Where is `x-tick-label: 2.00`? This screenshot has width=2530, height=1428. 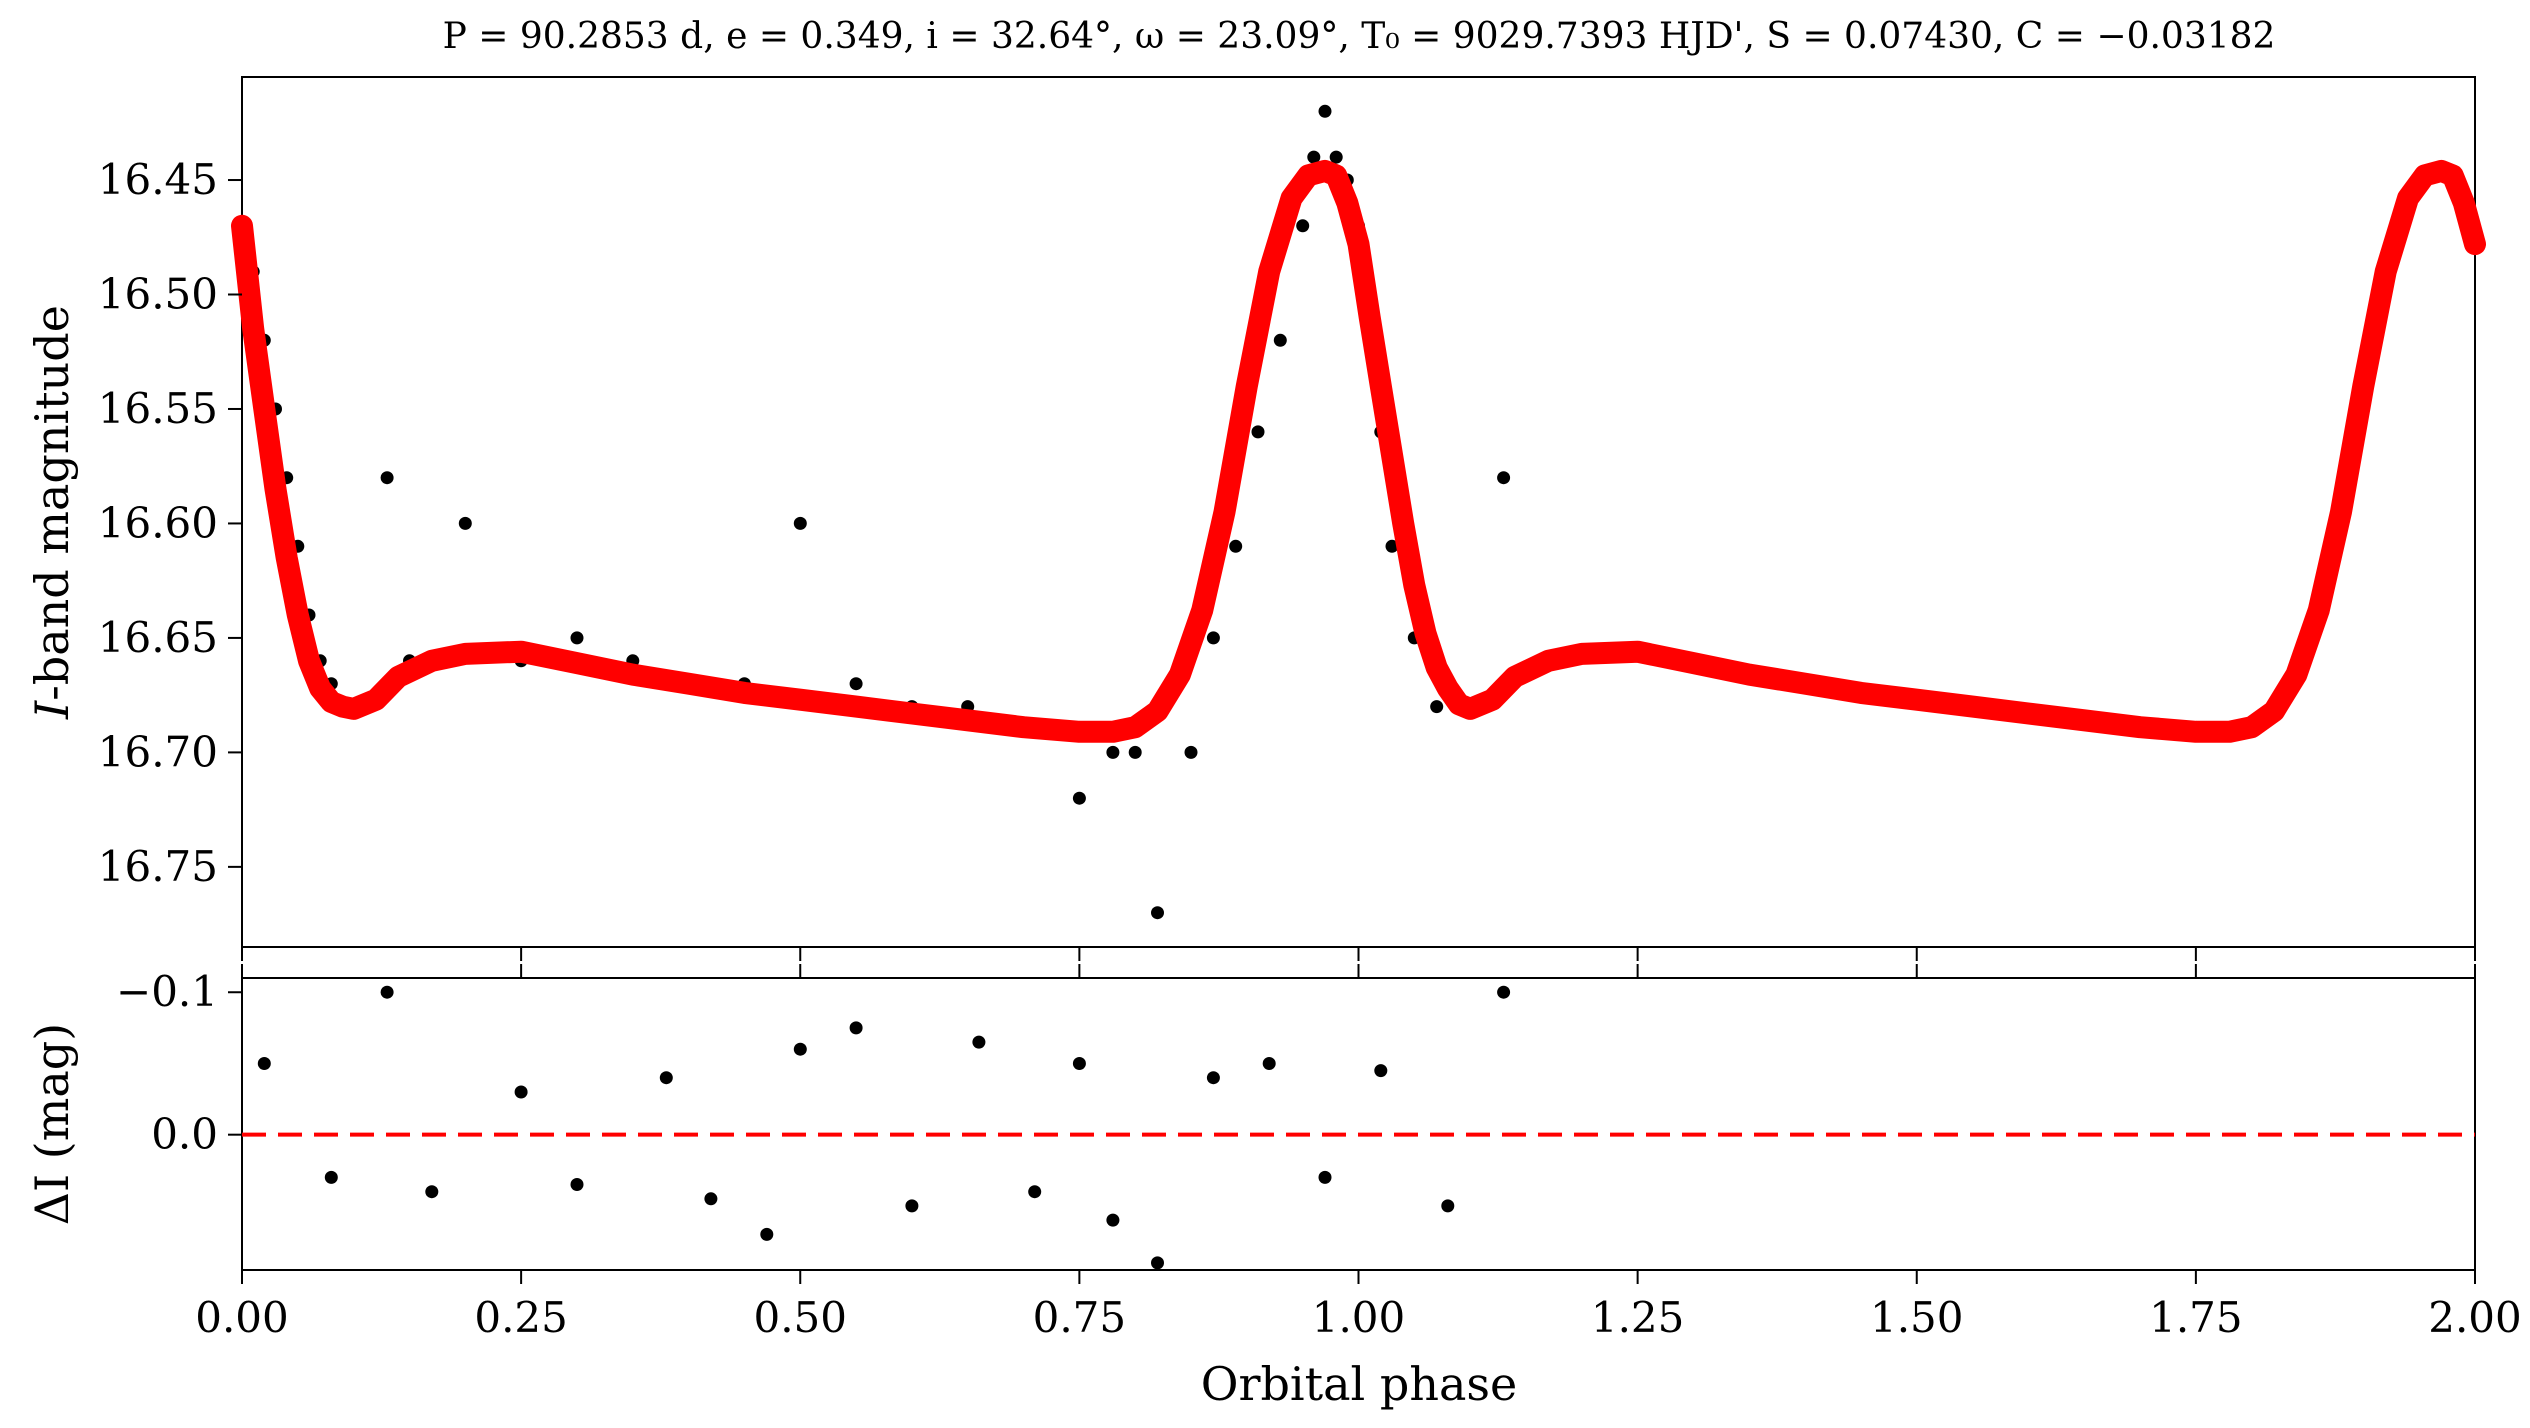
x-tick-label: 2.00 is located at coordinates (2475, 1317).